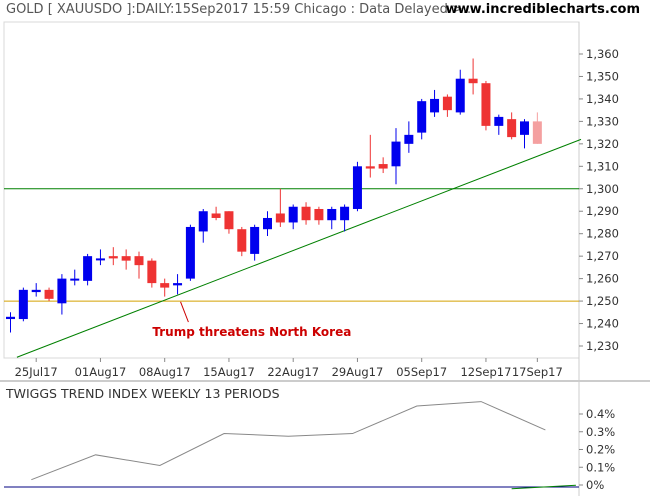 The image size is (650, 500). Describe the element at coordinates (595, 485) in the screenshot. I see `y-tick-label: 0%` at that location.